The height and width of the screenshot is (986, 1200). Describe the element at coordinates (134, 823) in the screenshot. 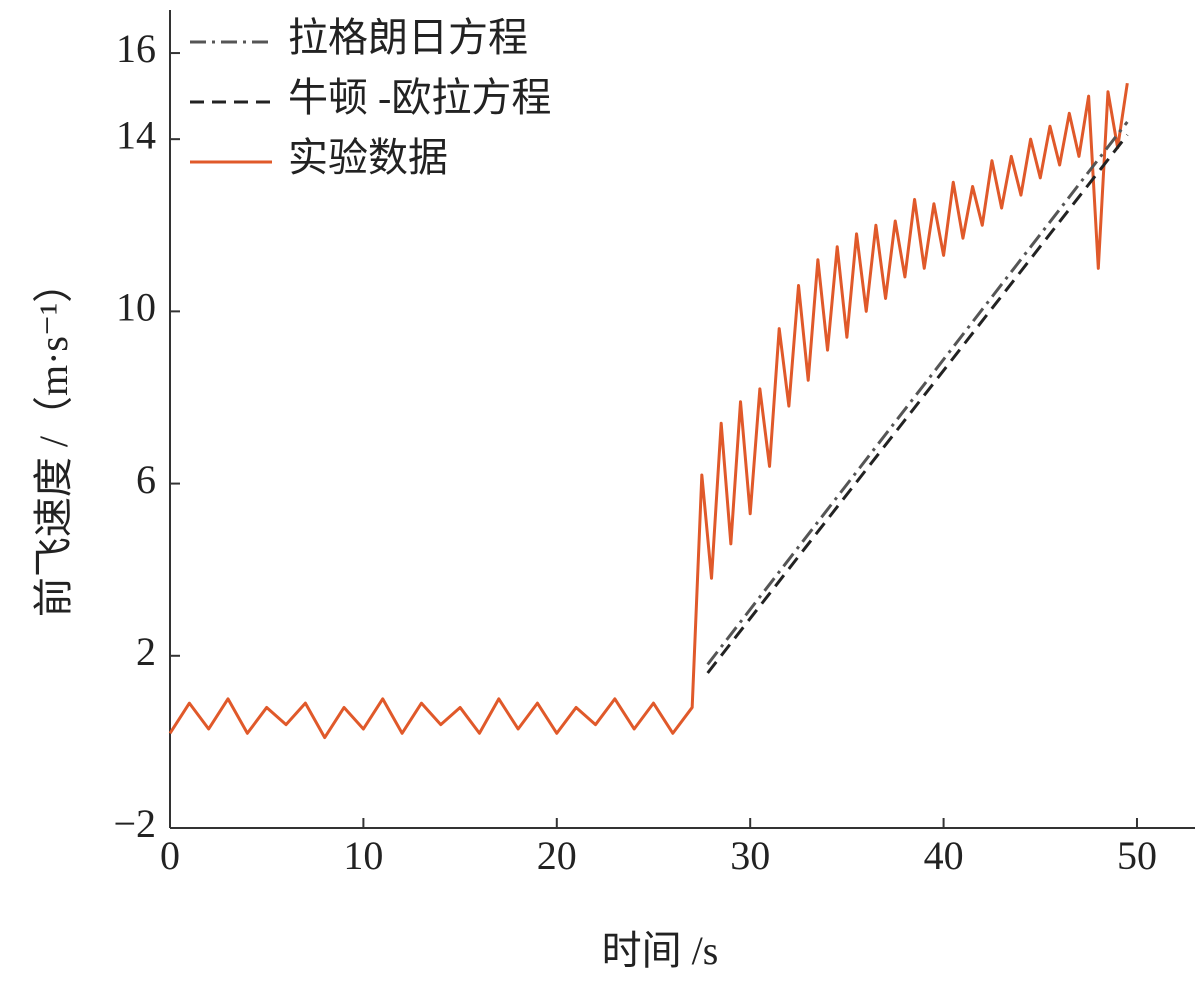

I see `y-tick-label: −2` at that location.